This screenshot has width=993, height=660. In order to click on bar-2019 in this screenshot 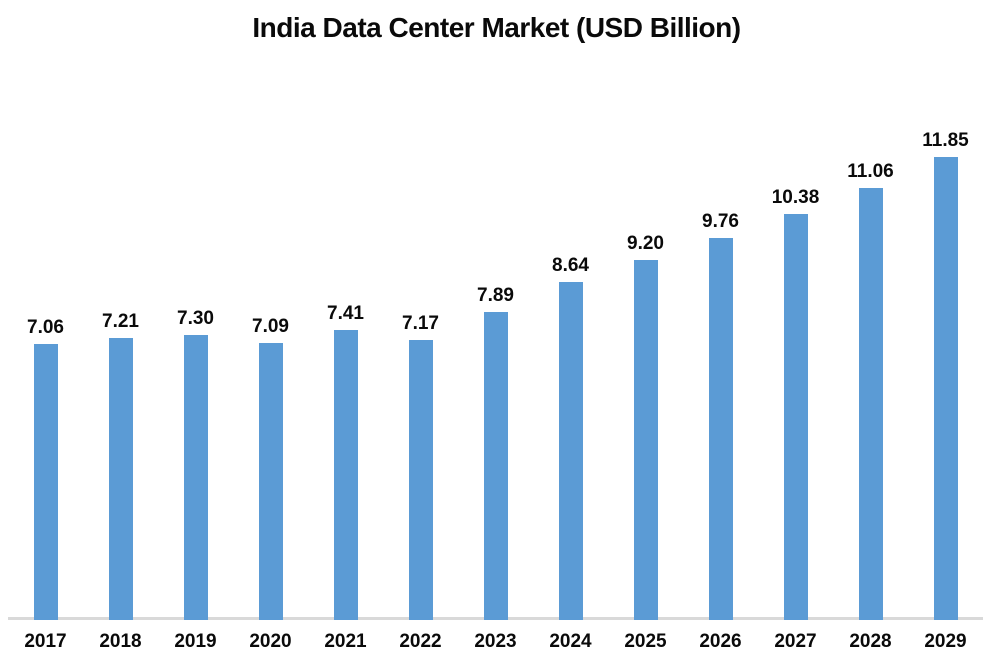, I will do `click(195, 477)`.